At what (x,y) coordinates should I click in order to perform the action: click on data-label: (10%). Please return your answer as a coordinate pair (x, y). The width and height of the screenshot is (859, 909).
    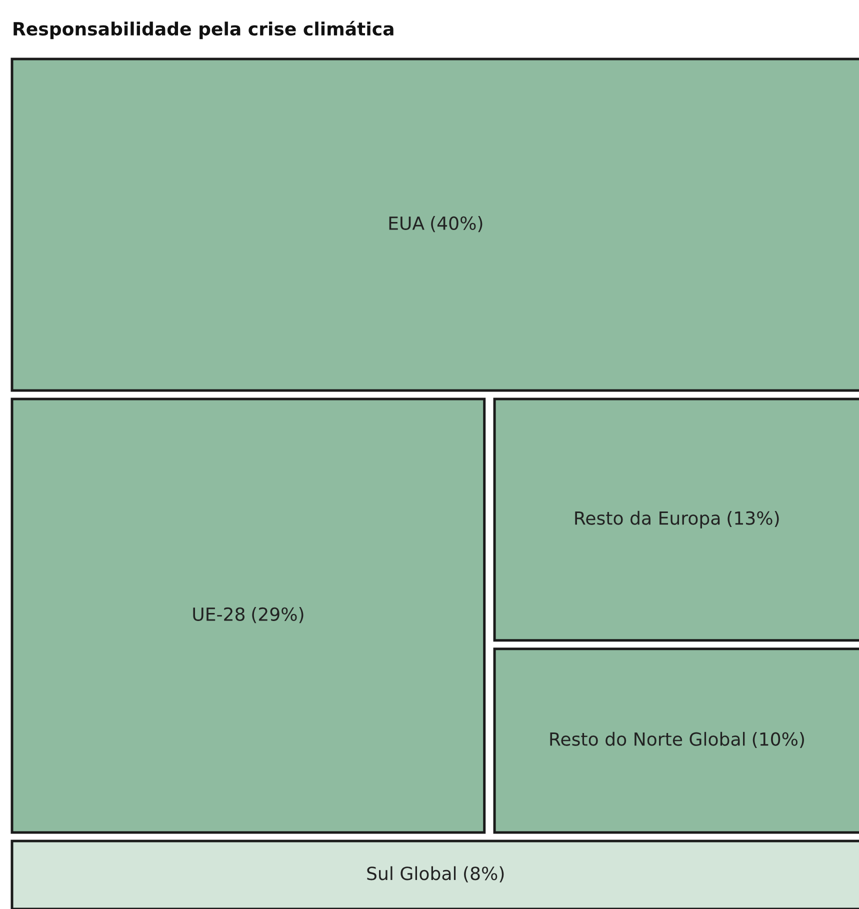
    Looking at the image, I should click on (778, 740).